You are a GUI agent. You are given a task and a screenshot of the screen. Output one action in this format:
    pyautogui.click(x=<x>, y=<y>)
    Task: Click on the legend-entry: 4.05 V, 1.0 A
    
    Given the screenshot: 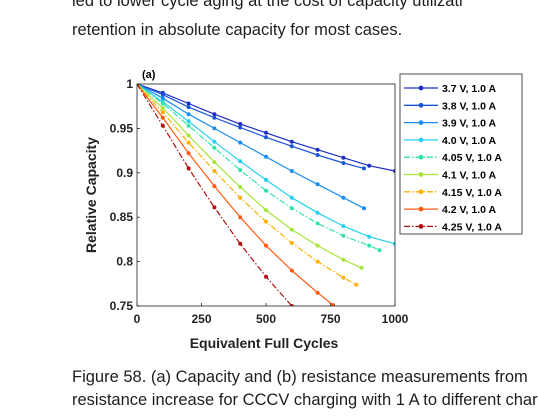 What is the action you would take?
    pyautogui.click(x=472, y=158)
    